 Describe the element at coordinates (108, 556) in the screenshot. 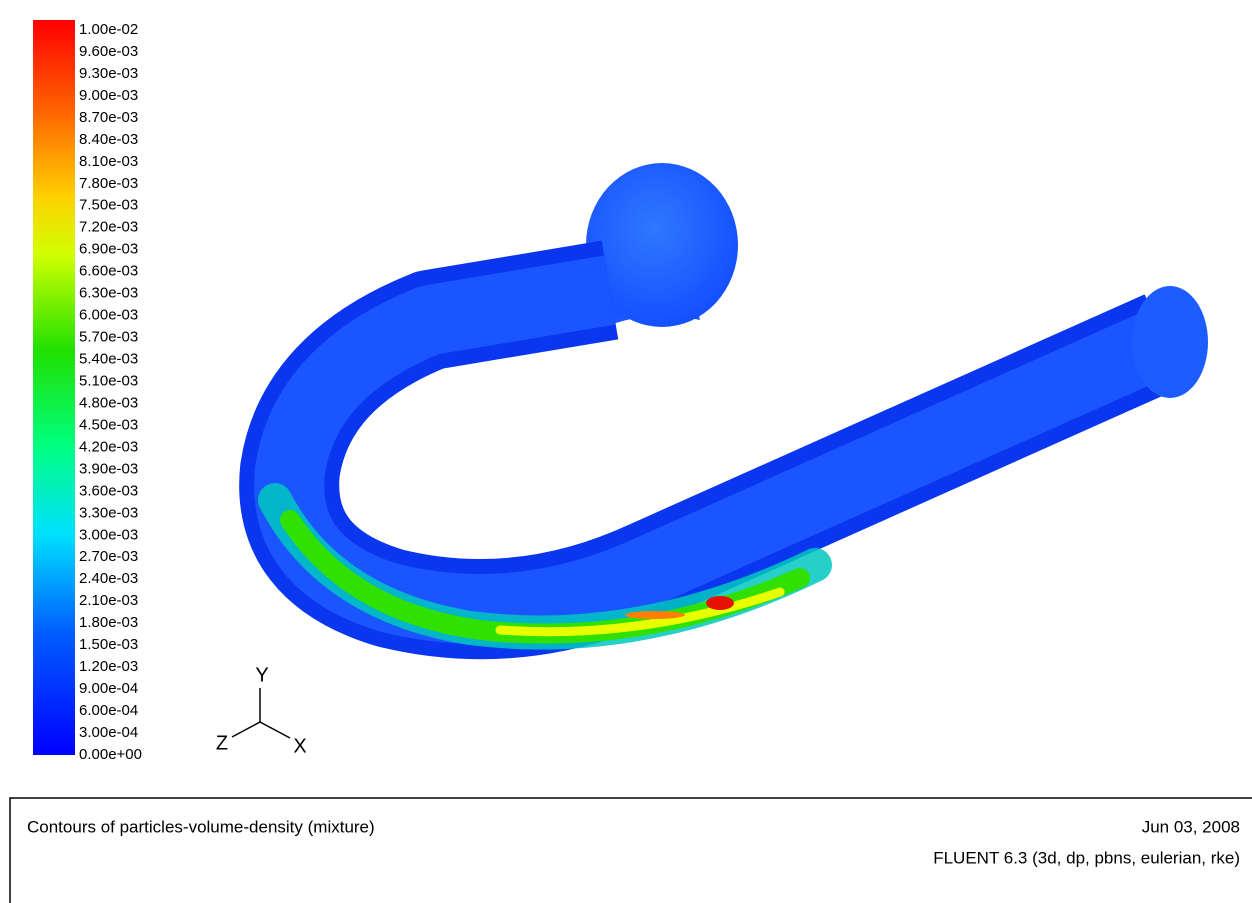

I see `legend-label: 2.70e-03` at that location.